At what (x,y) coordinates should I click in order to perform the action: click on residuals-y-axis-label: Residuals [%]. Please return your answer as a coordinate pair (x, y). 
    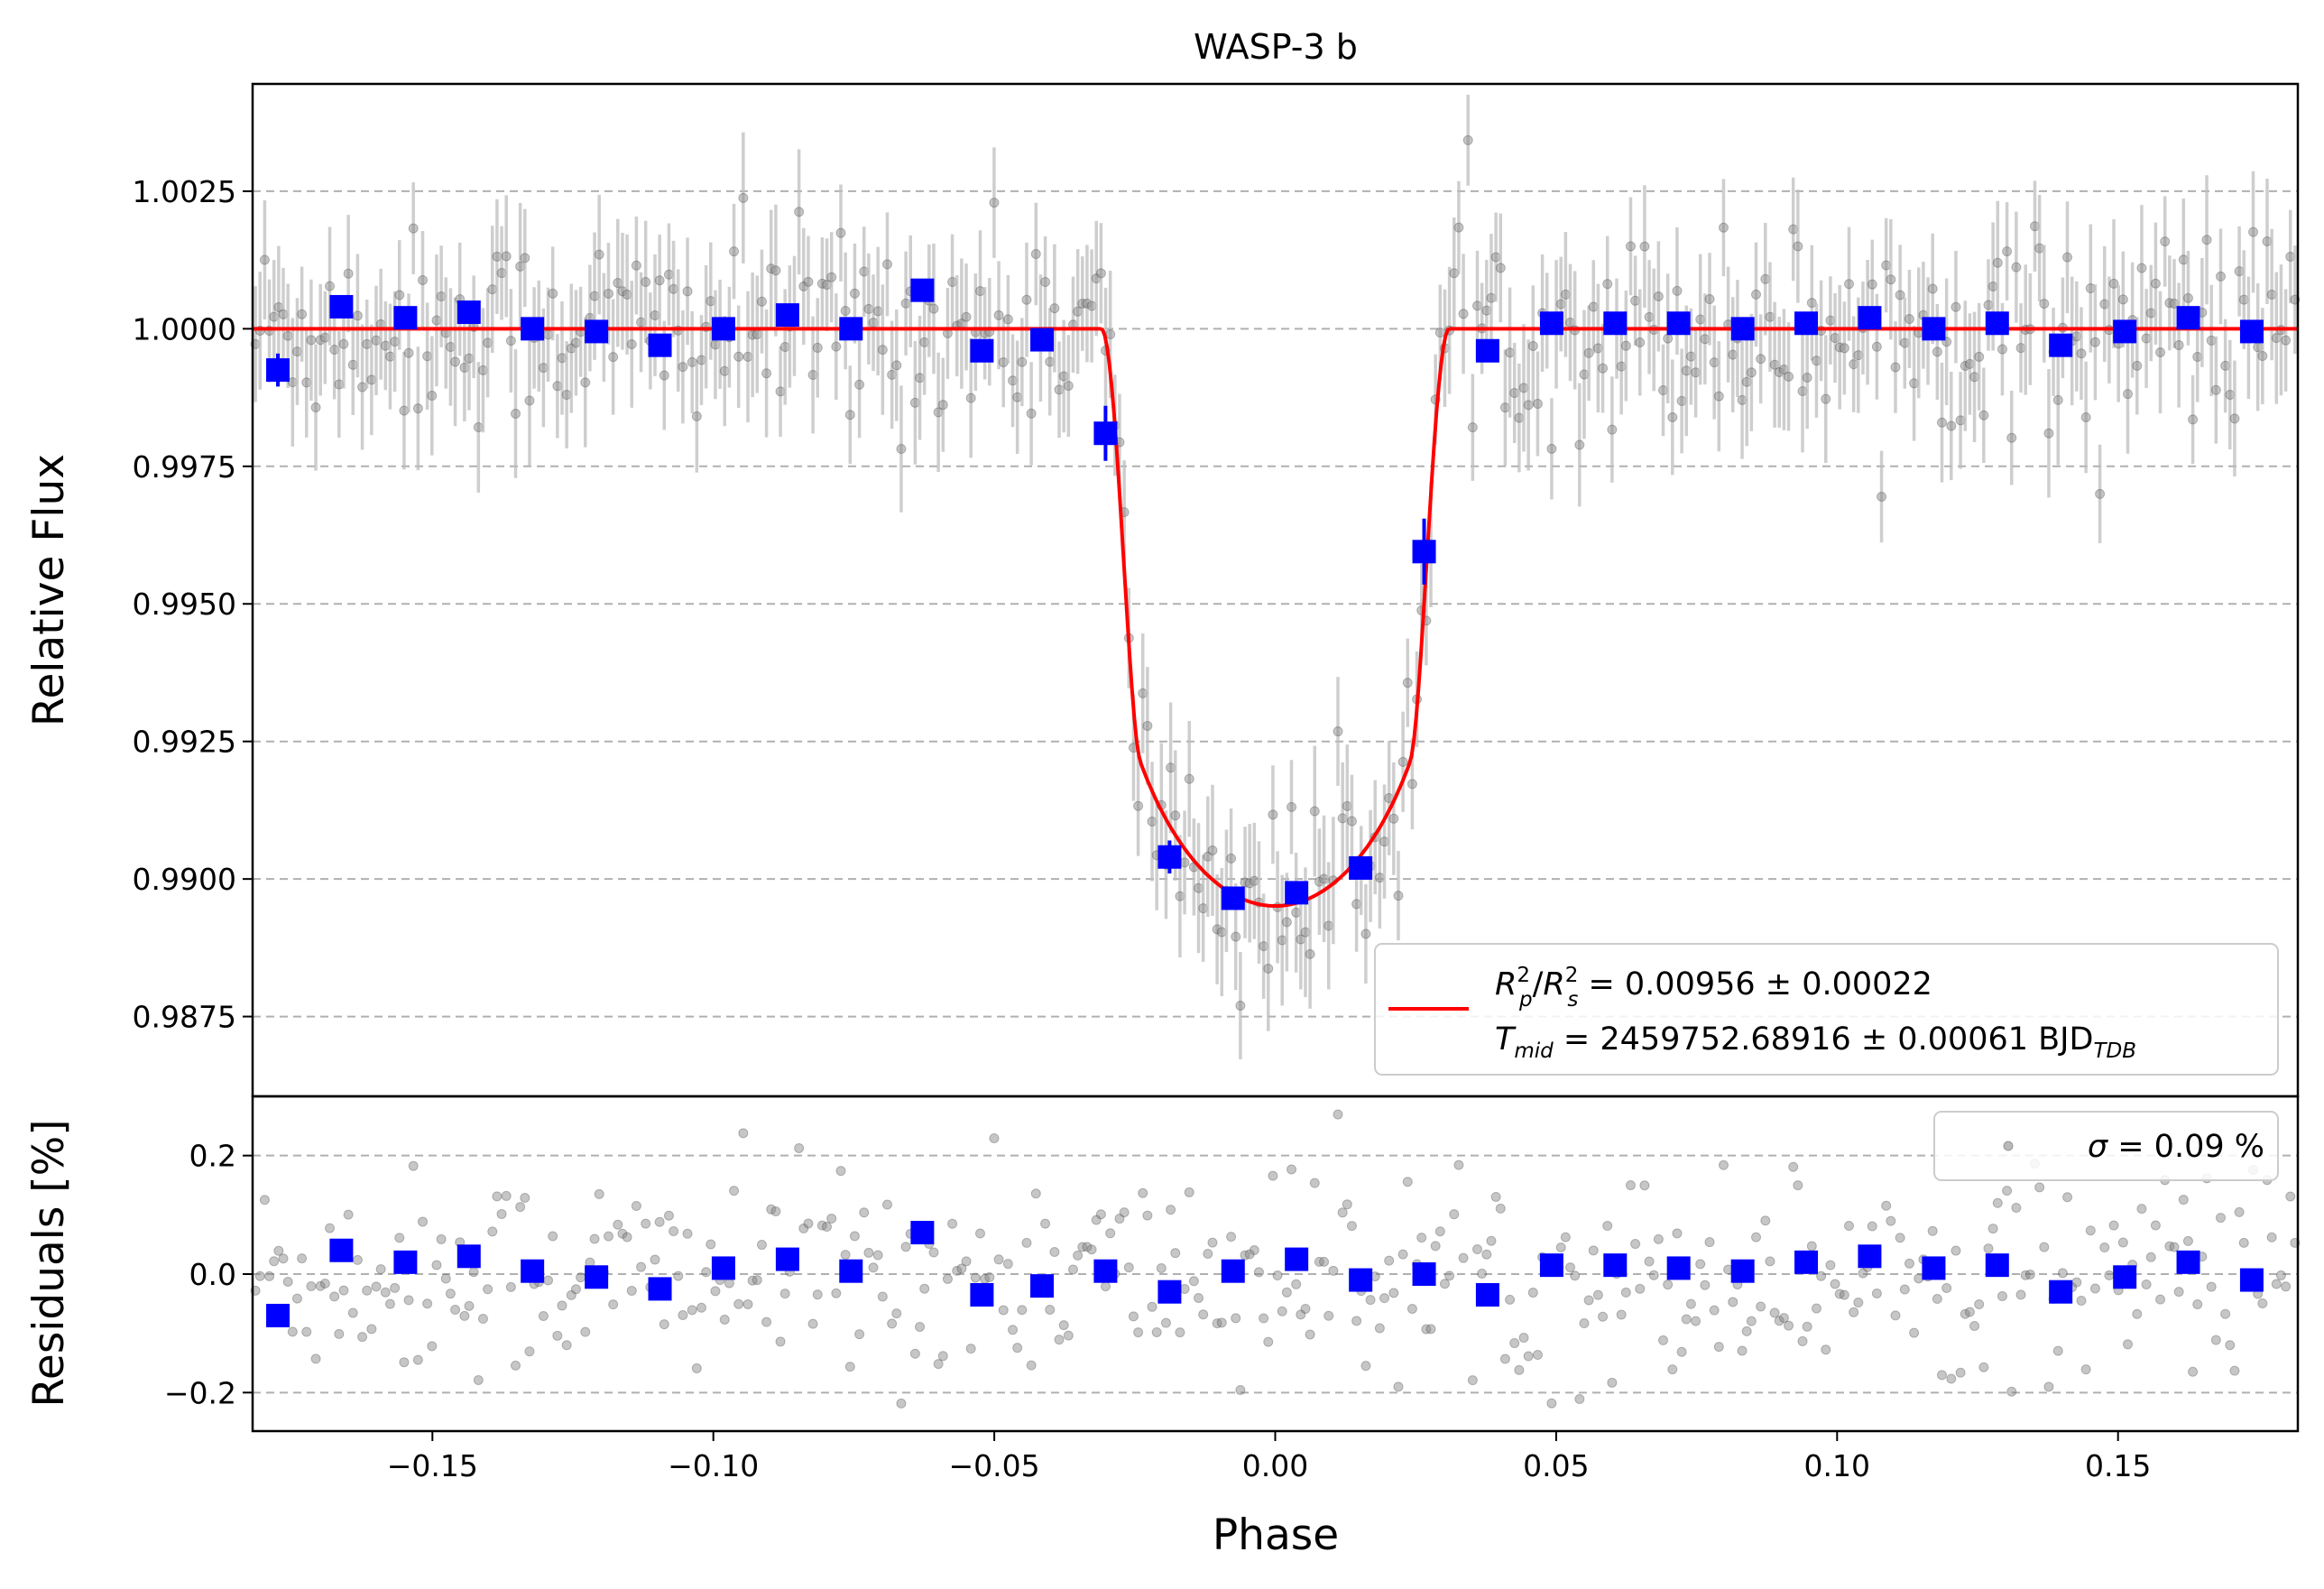
    Looking at the image, I should click on (49, 1263).